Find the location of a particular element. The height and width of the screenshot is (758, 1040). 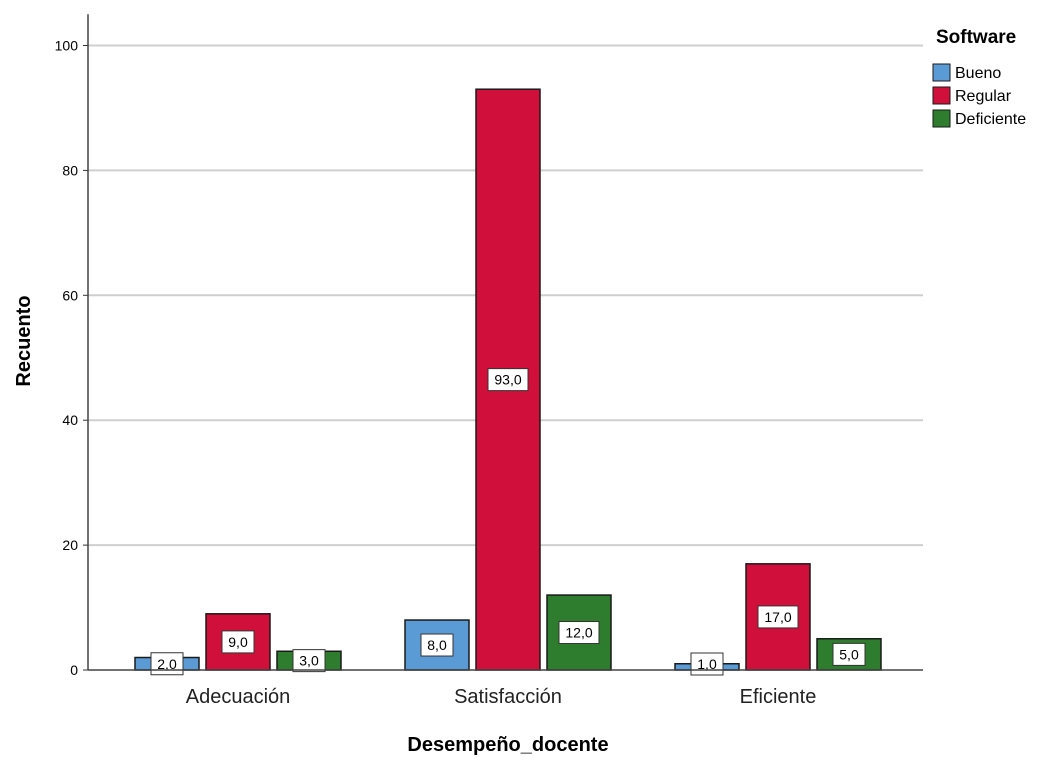

data-label: 93,0 is located at coordinates (507, 380).